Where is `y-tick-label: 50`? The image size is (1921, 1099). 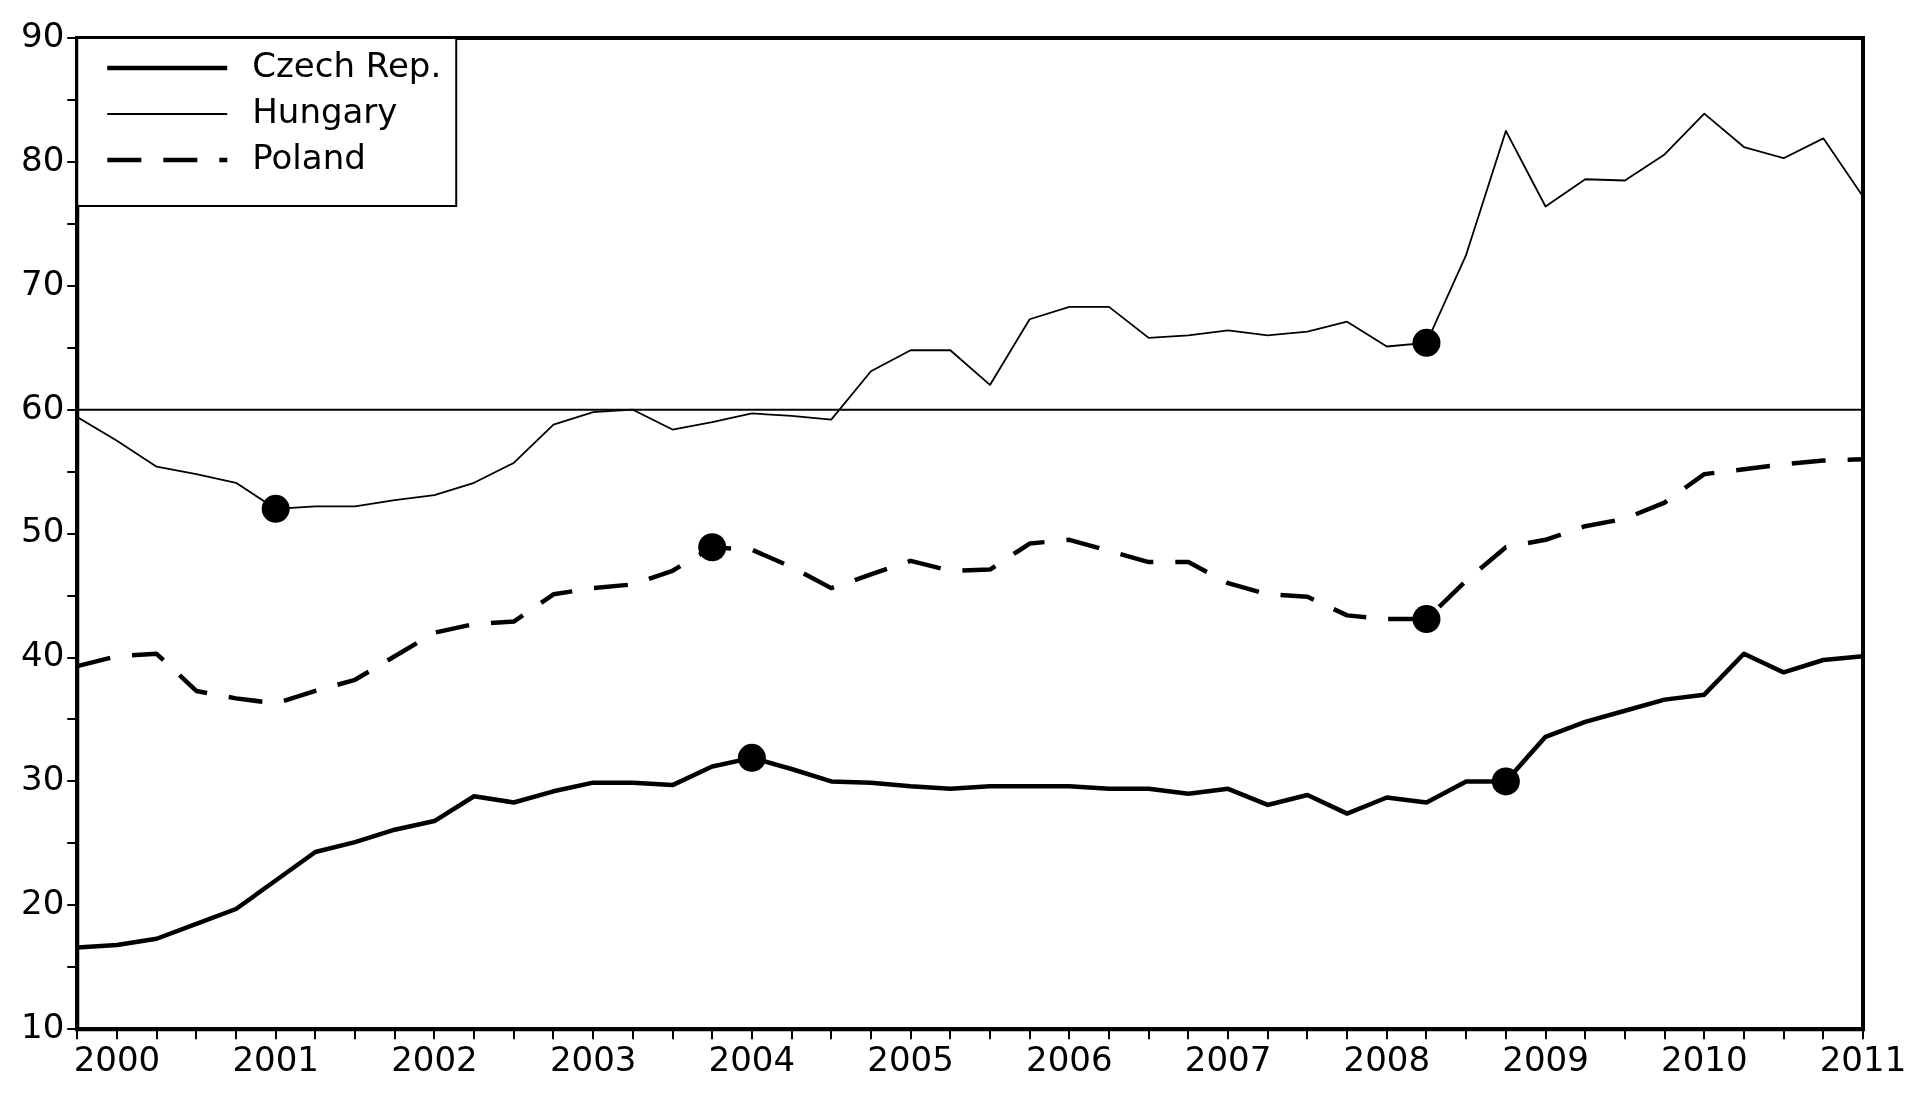 y-tick-label: 50 is located at coordinates (43, 530).